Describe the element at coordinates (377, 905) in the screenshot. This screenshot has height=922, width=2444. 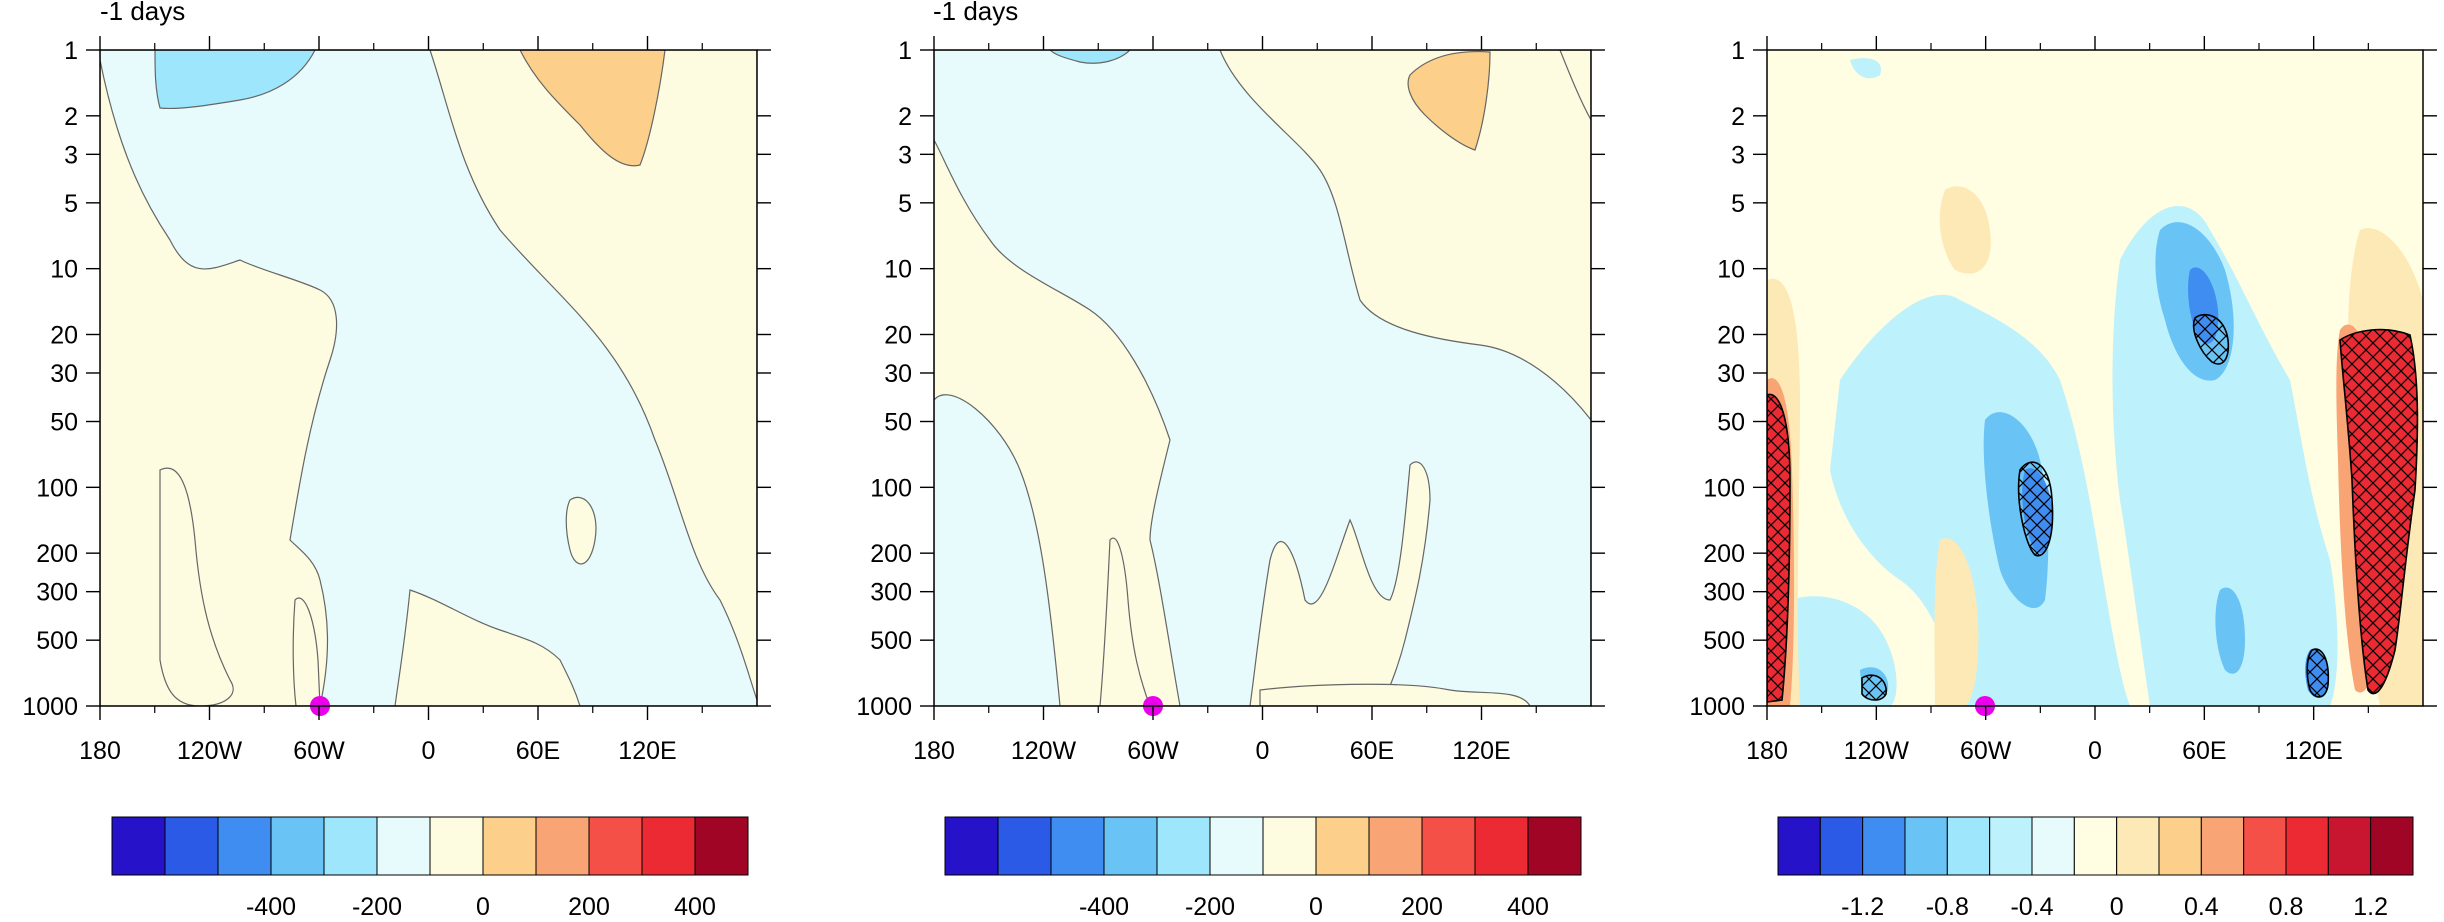
I see `colorbar-label: -200` at that location.